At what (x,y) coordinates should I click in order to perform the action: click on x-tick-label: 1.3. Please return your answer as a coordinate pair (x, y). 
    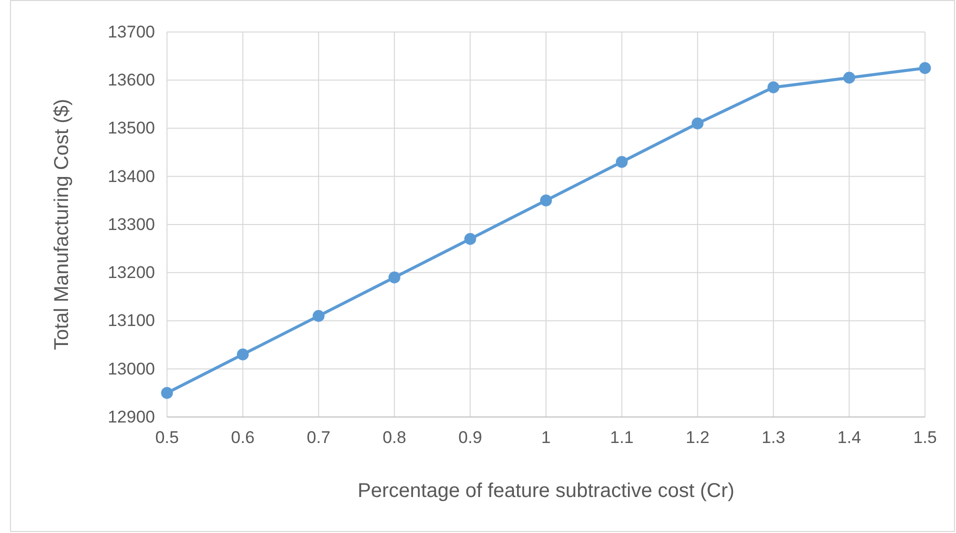
    Looking at the image, I should click on (774, 438).